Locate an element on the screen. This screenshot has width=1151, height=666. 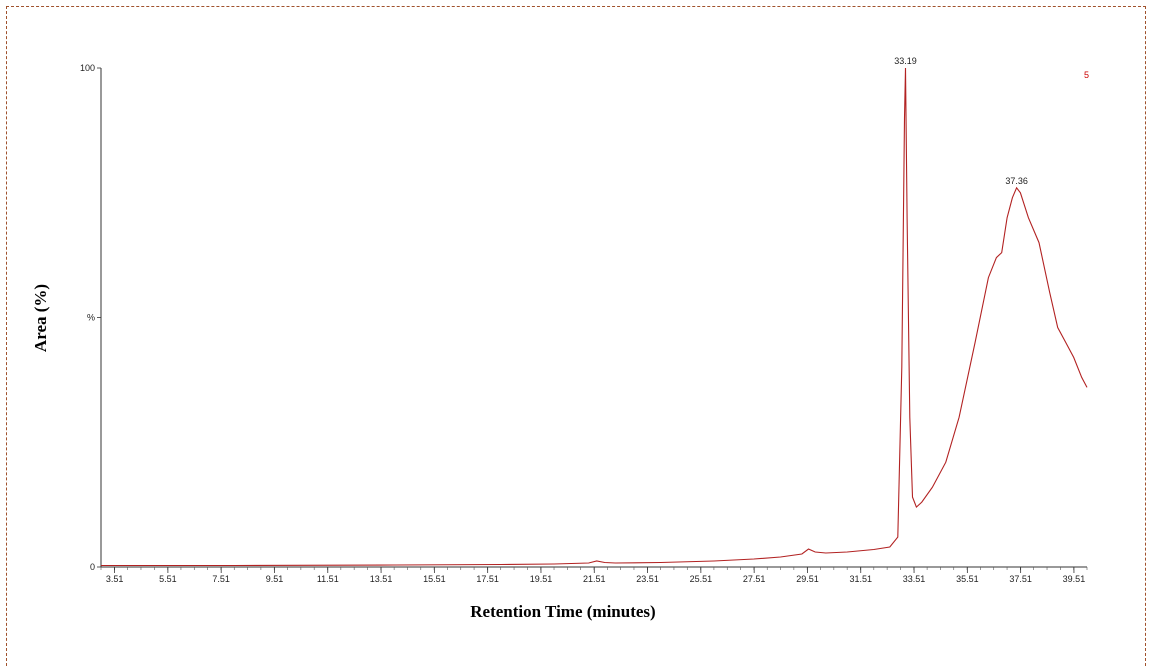
x-tick-label: 37.51 is located at coordinates (1020, 579).